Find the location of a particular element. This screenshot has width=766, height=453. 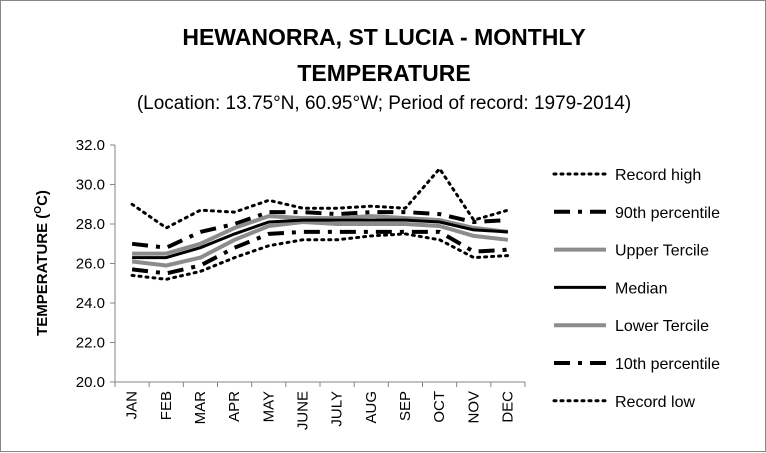

y-tick-labels: 20.0 22.0 24.0 26.0 28.0 30.0 32.0 is located at coordinates (90, 264).